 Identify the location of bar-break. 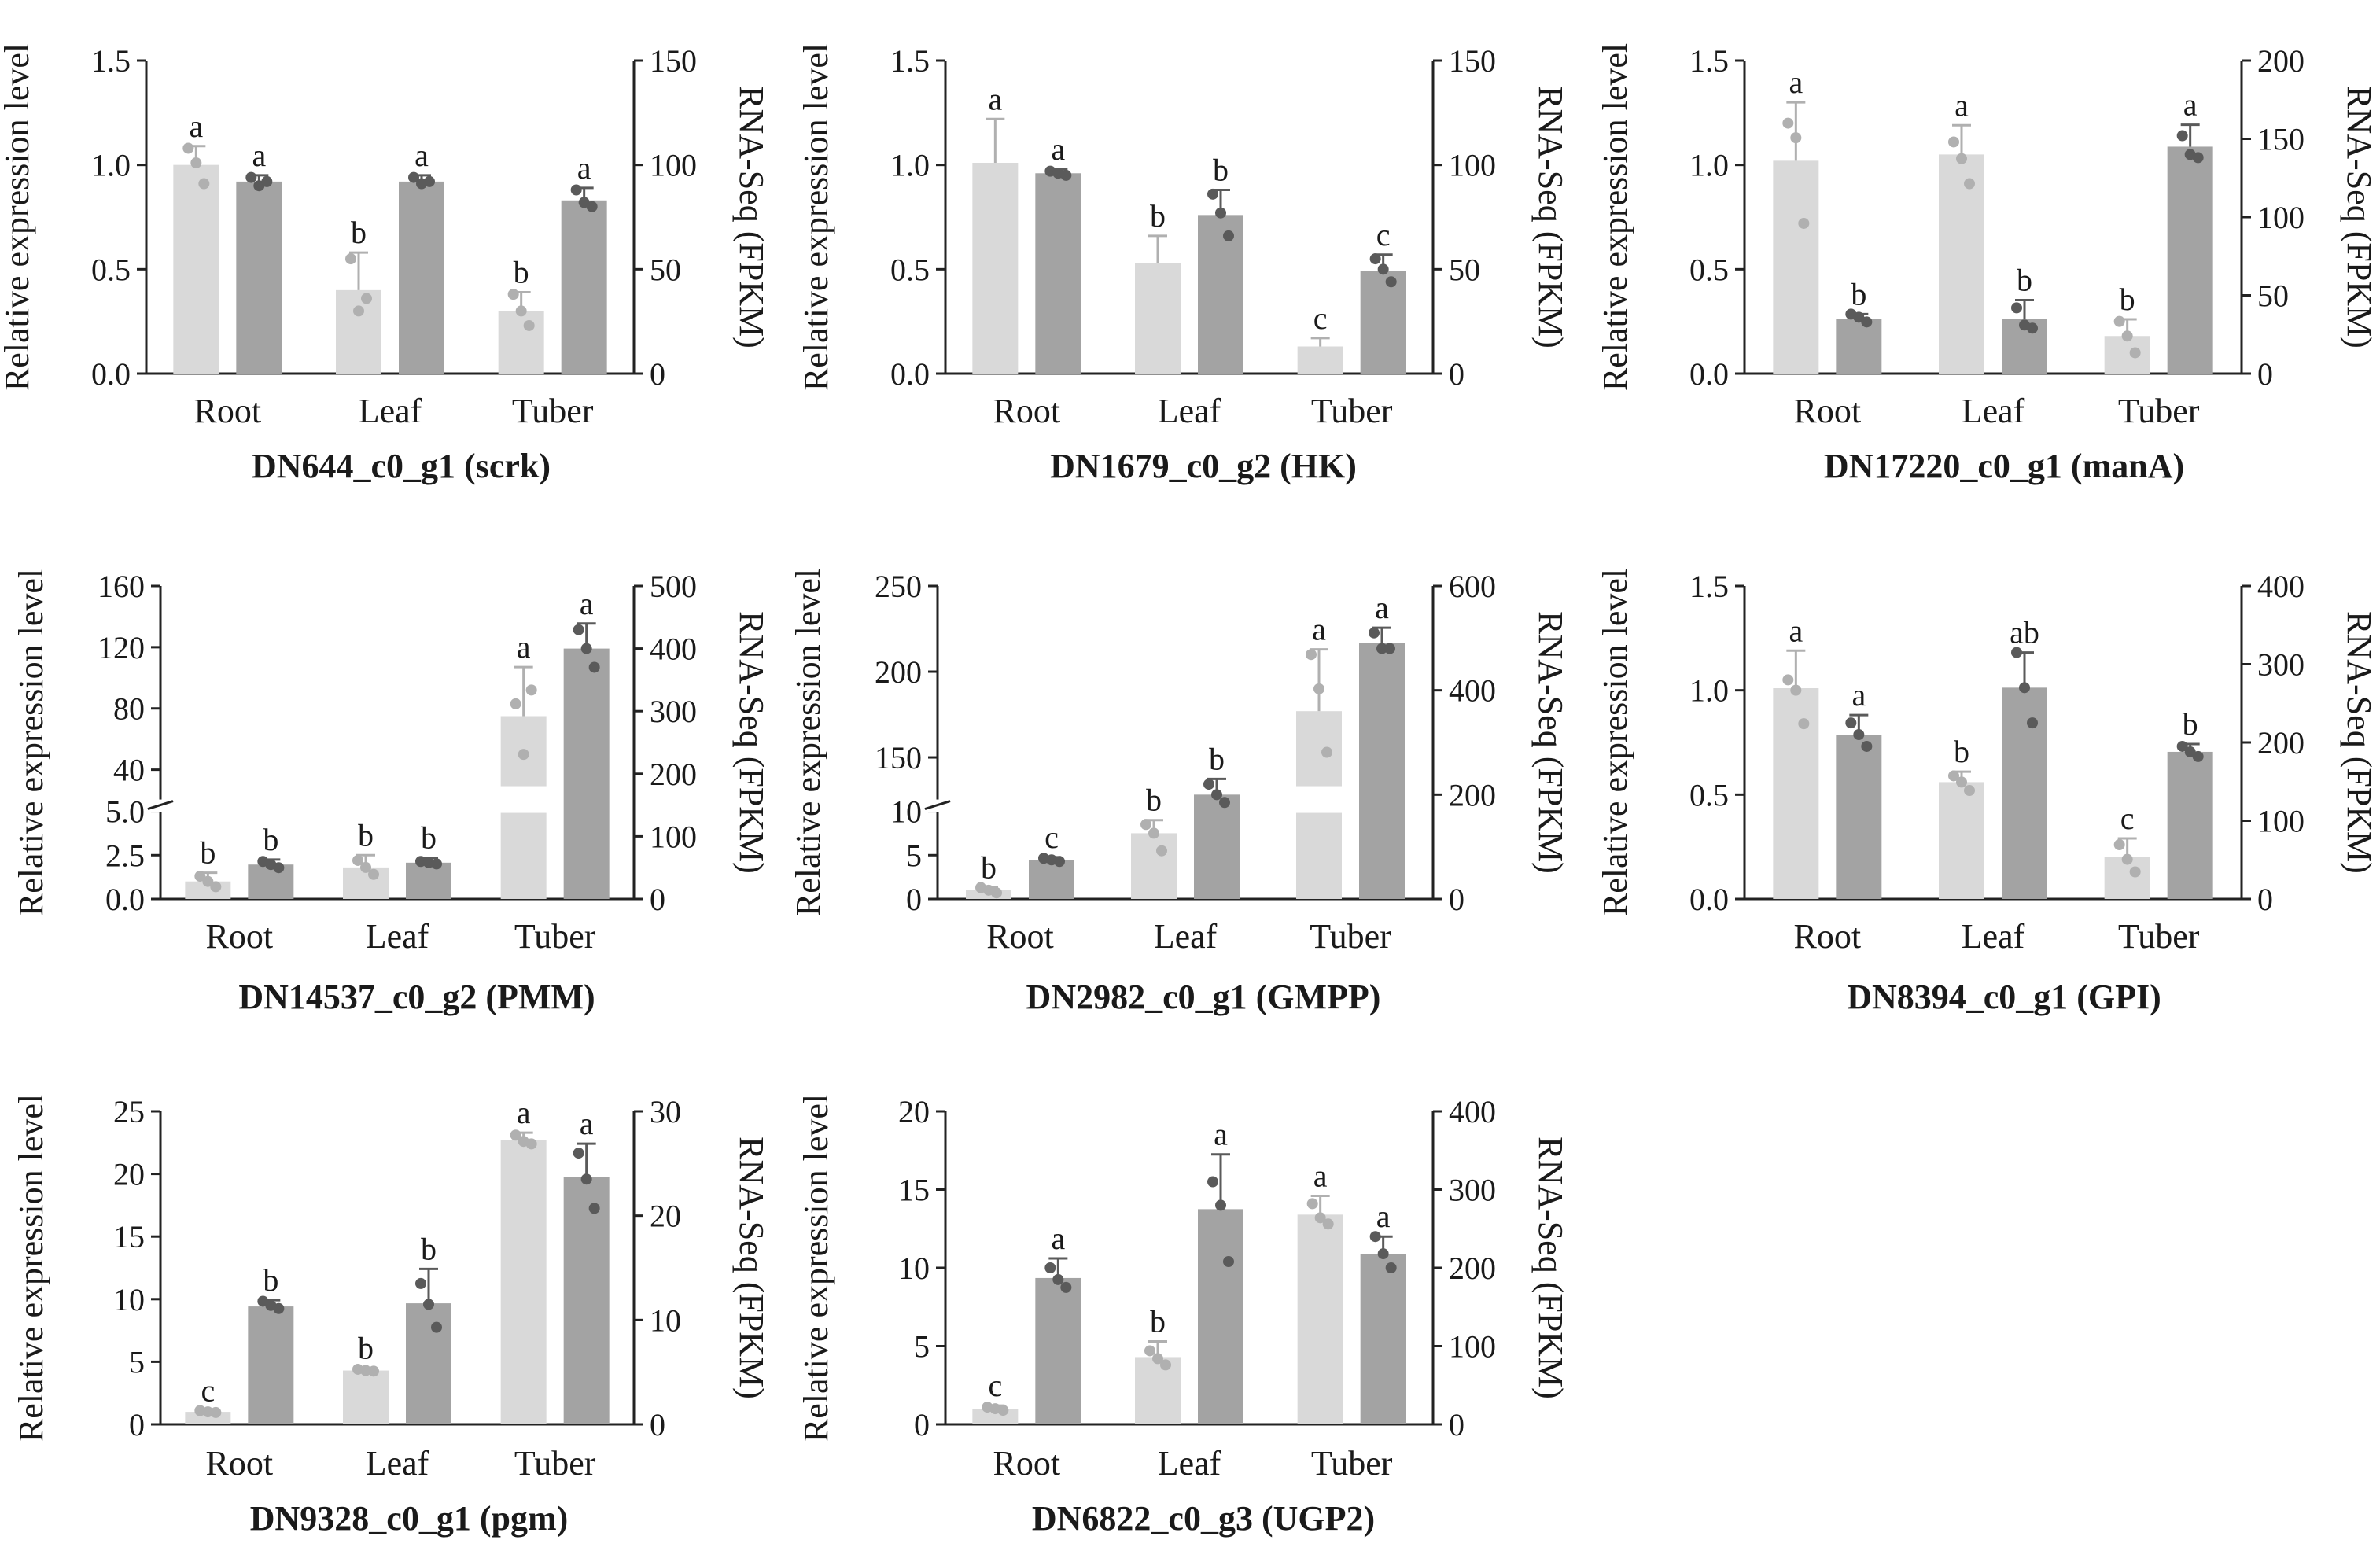
(1319, 800).